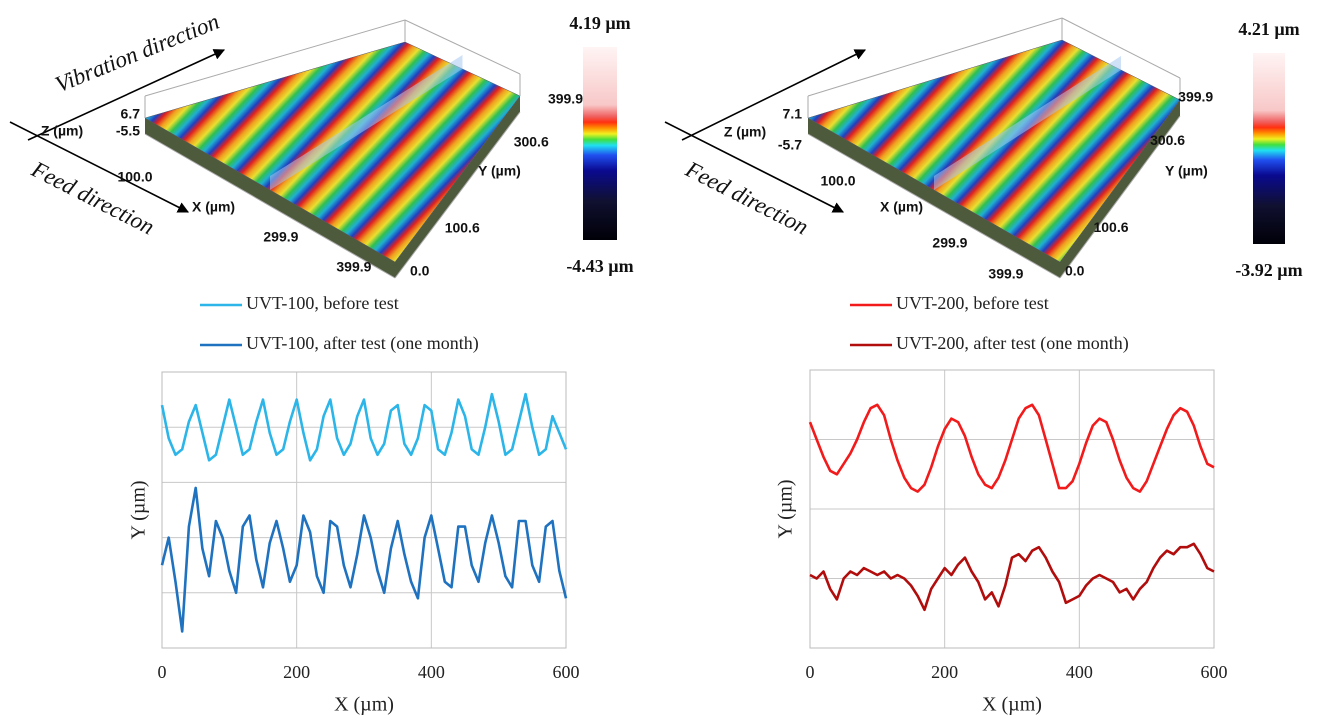 The height and width of the screenshot is (724, 1324). I want to click on legend-label: UVT-100, before test, so click(322, 303).